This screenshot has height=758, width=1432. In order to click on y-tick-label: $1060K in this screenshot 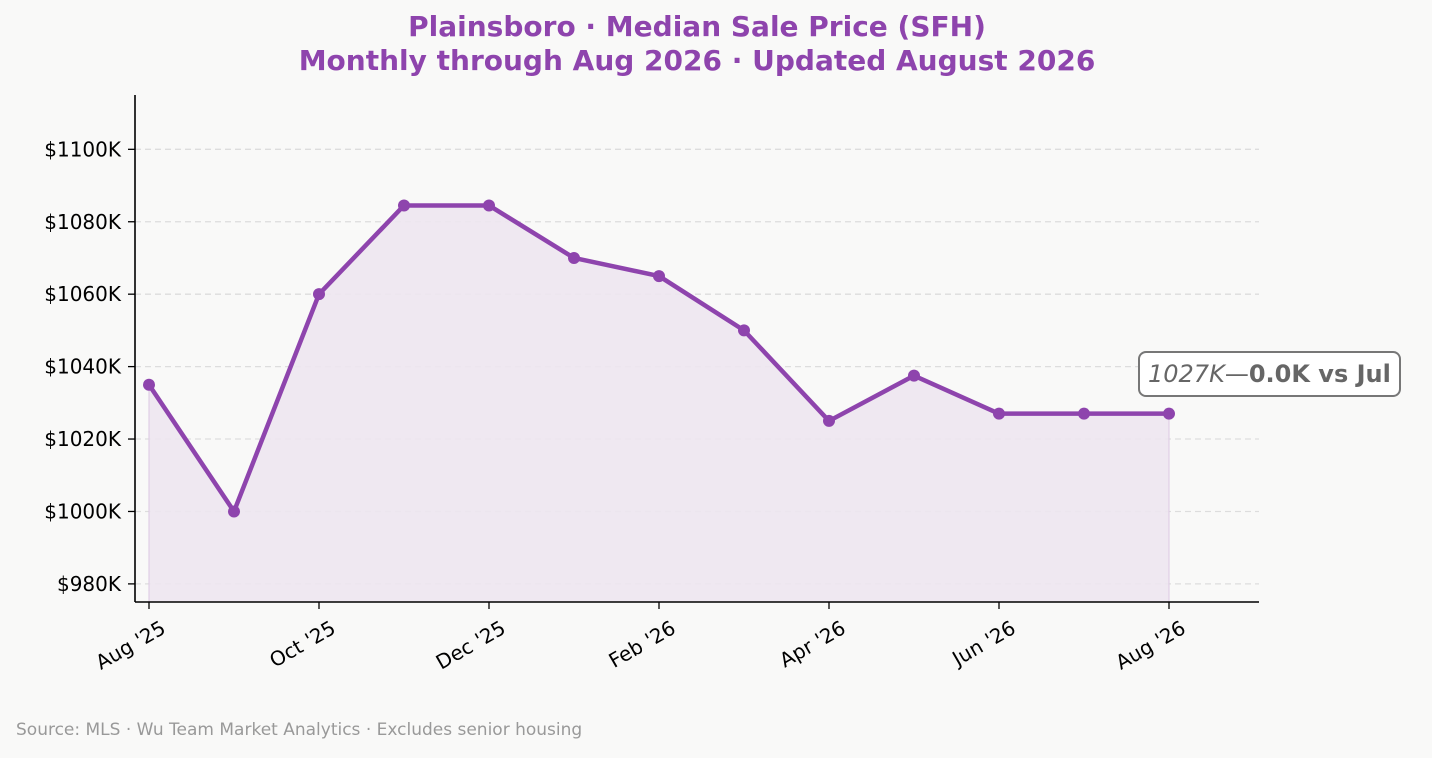, I will do `click(83, 294)`.